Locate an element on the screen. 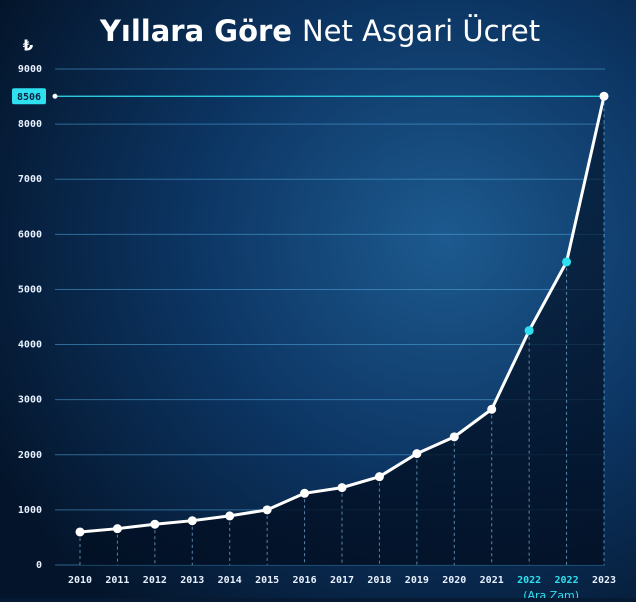 The width and height of the screenshot is (636, 602). x-tick-label: 2023 is located at coordinates (604, 580).